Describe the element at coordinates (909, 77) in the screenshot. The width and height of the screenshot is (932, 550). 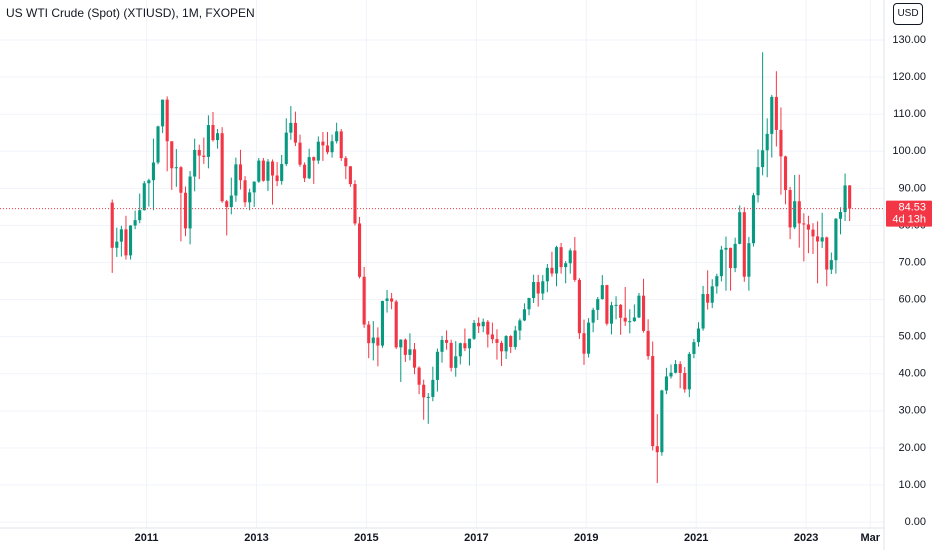
I see `y-tick-label: 120.00` at that location.